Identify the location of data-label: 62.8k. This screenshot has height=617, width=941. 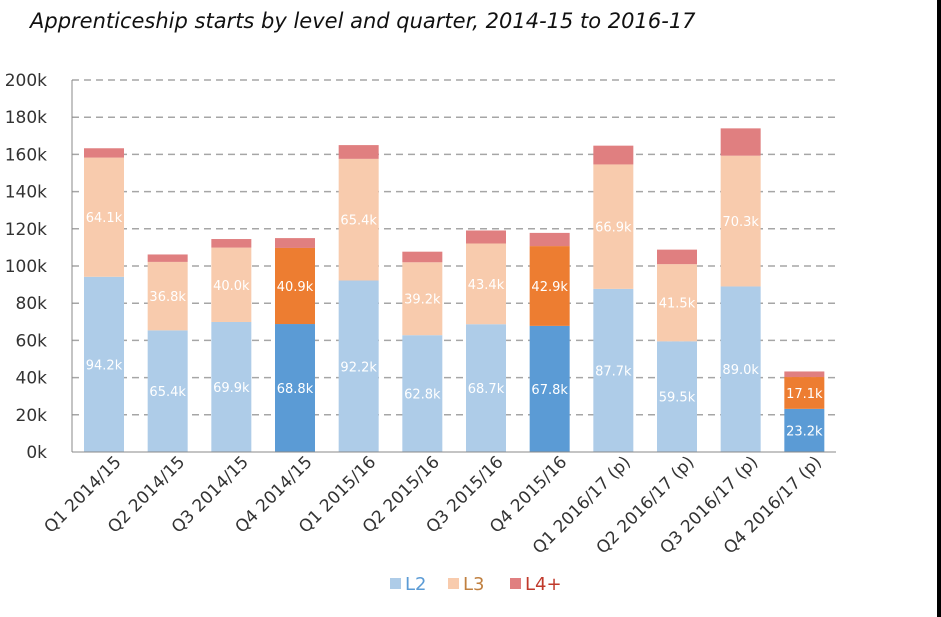
(422, 395).